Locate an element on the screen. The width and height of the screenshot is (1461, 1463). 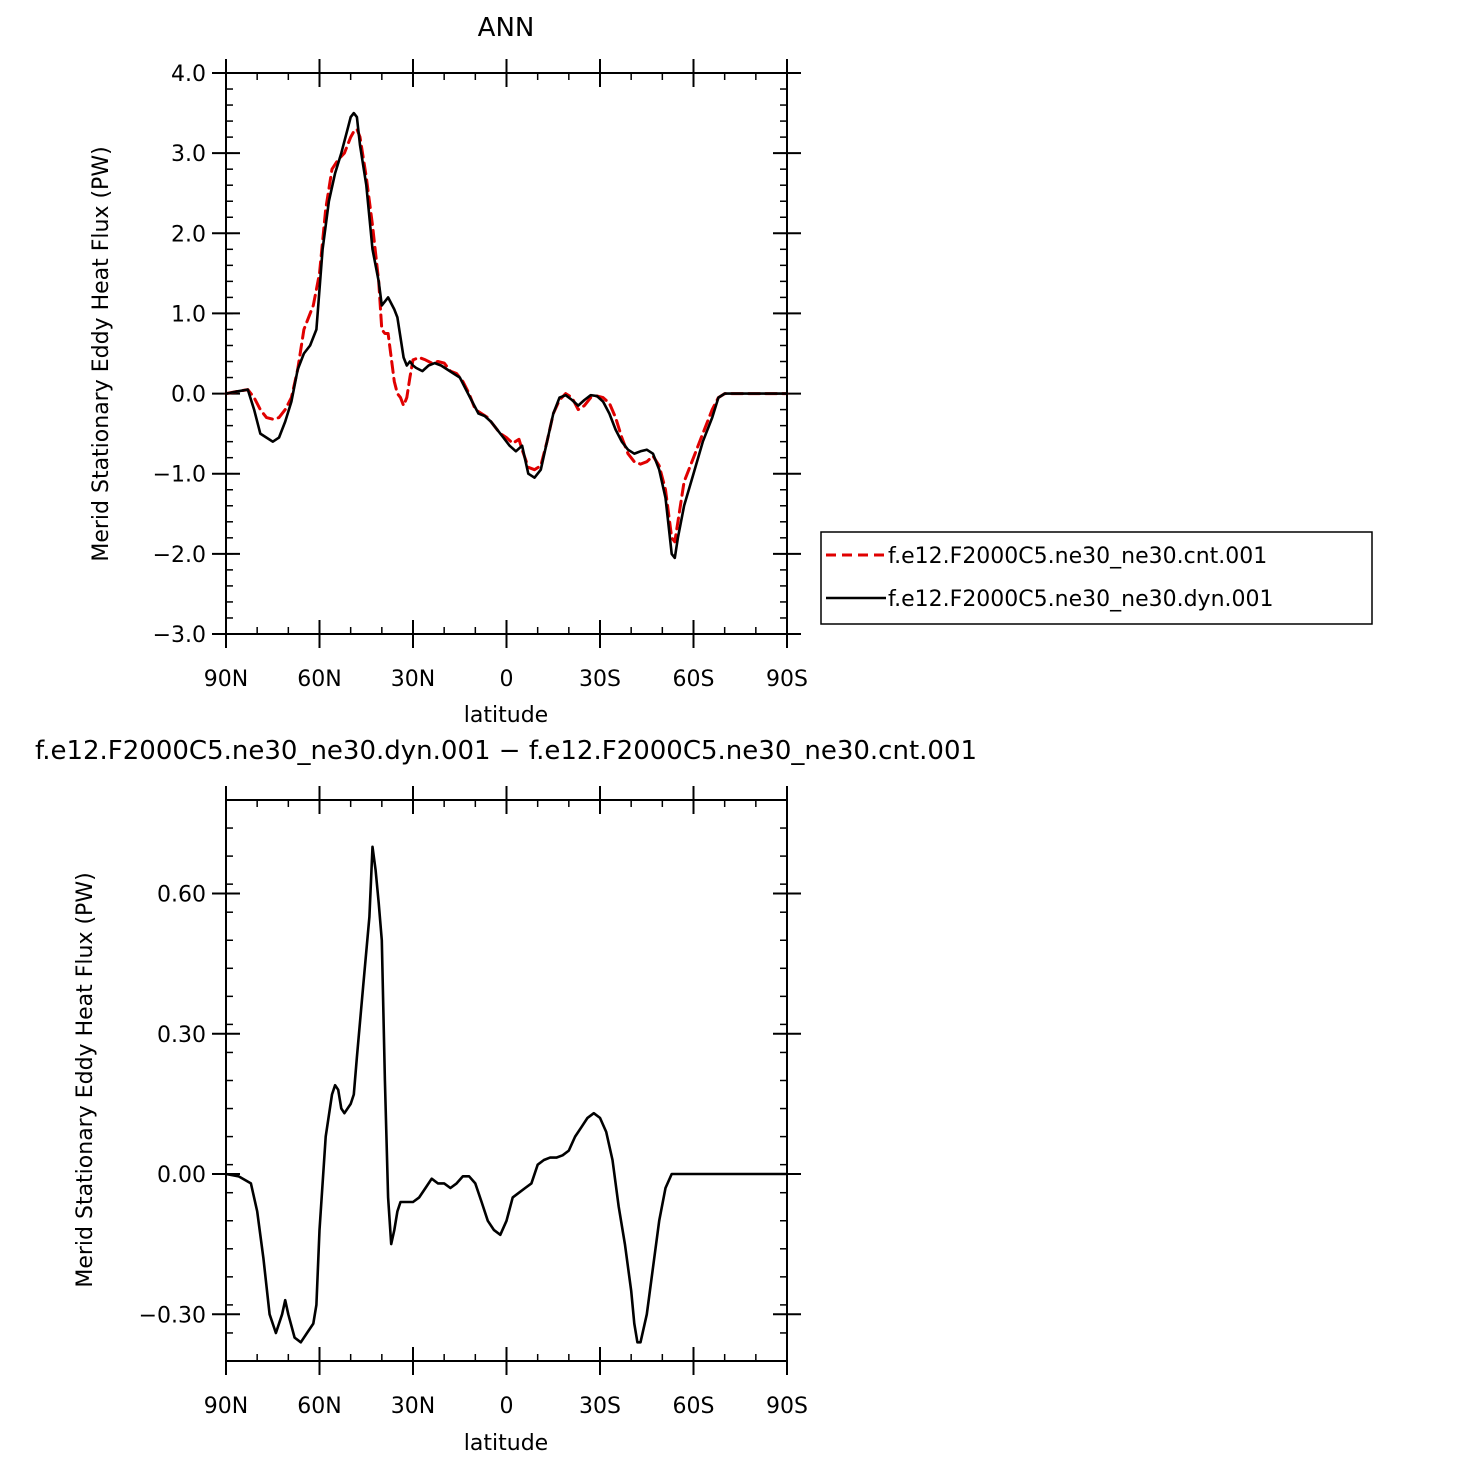
bottom-series-lines is located at coordinates (506, 1094).